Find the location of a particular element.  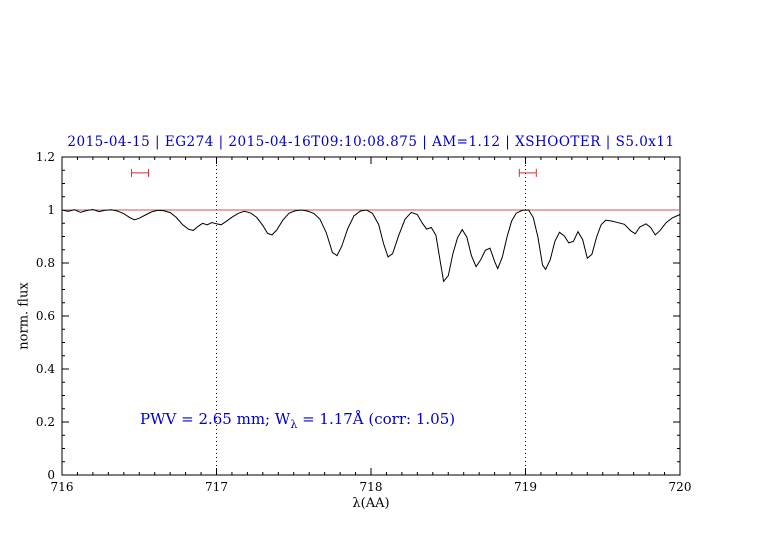

x-tick-label: 718 is located at coordinates (371, 487).